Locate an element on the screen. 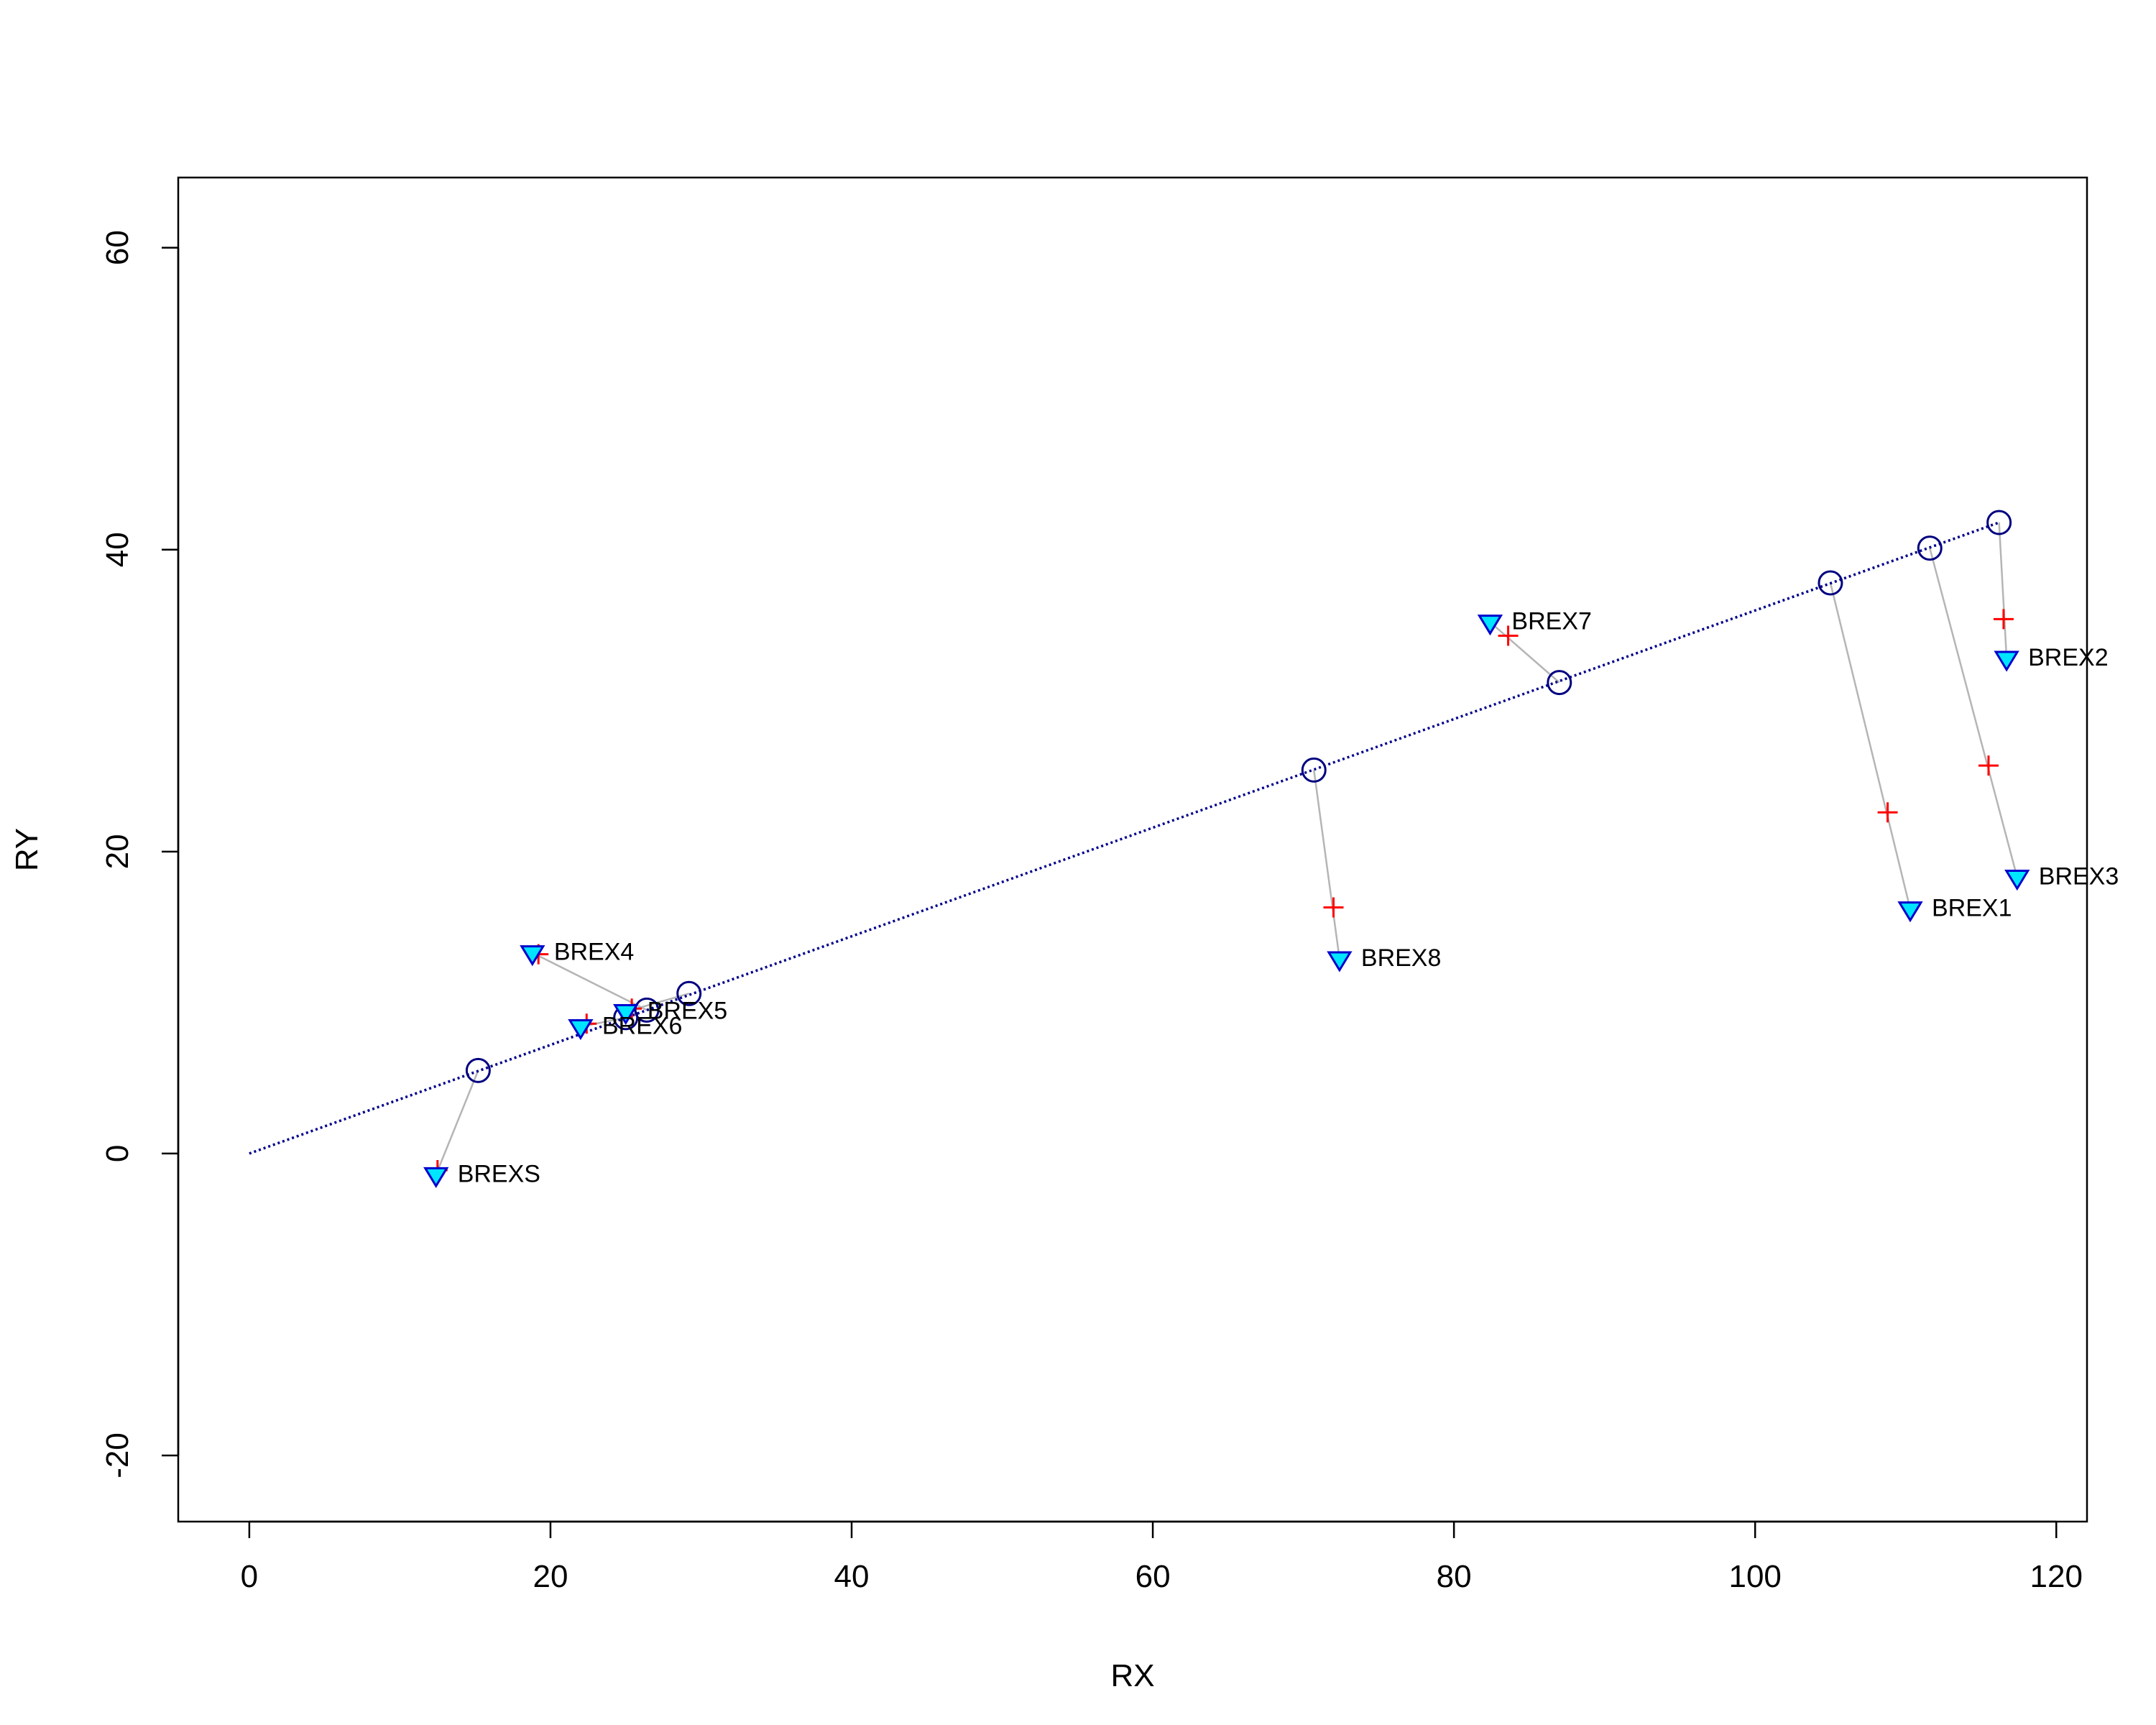 This screenshot has height=1725, width=2156. x-tick-label: 120 is located at coordinates (2056, 1576).